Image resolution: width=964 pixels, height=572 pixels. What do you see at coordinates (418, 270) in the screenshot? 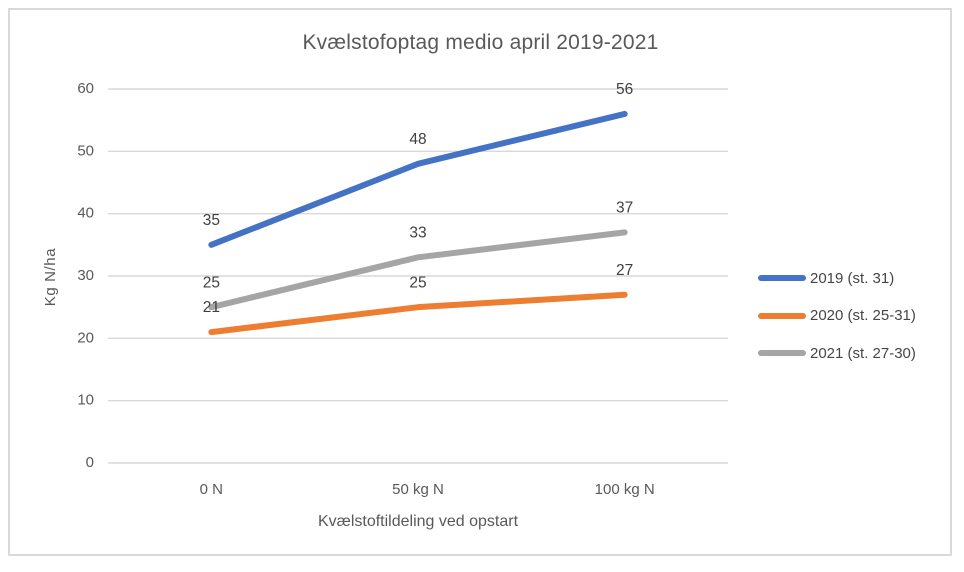
I see `series-line-2021` at bounding box center [418, 270].